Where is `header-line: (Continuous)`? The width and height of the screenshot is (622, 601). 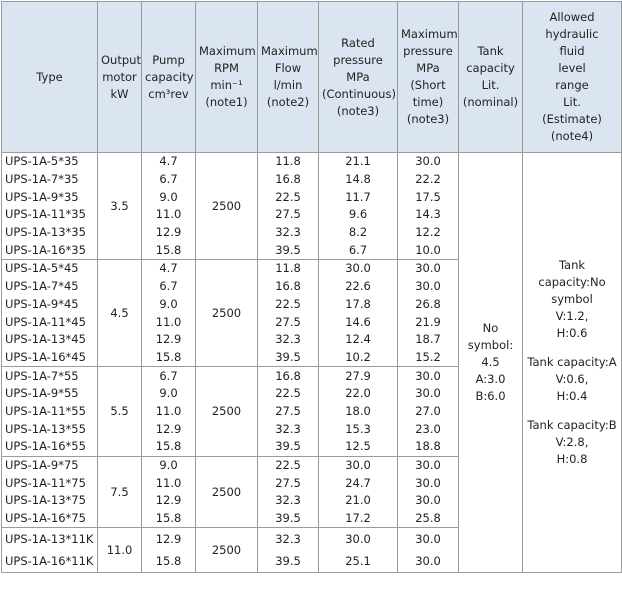
header-line: (Continuous) is located at coordinates (359, 93).